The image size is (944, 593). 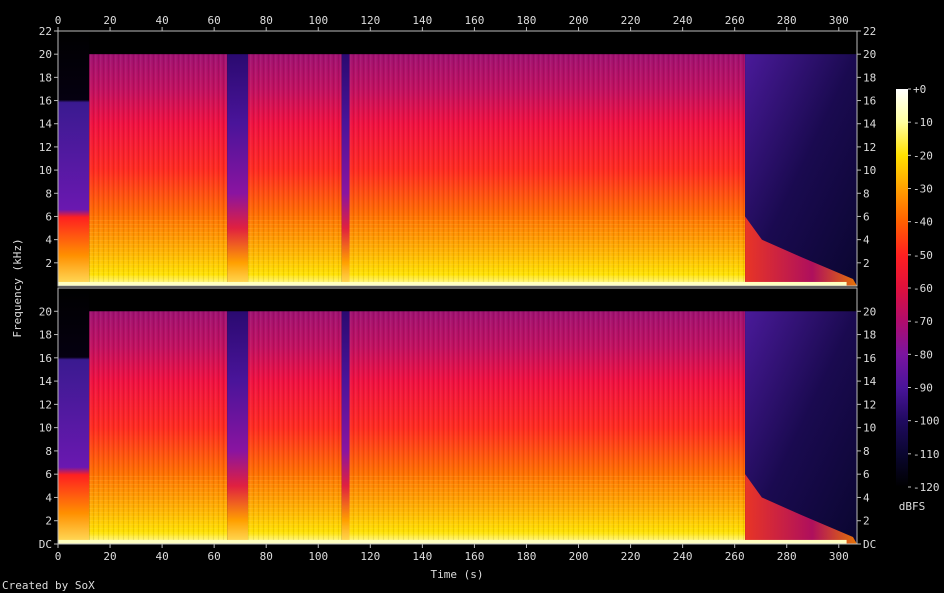 What do you see at coordinates (161, 20) in the screenshot?
I see `x-tick-label-top: 40` at bounding box center [161, 20].